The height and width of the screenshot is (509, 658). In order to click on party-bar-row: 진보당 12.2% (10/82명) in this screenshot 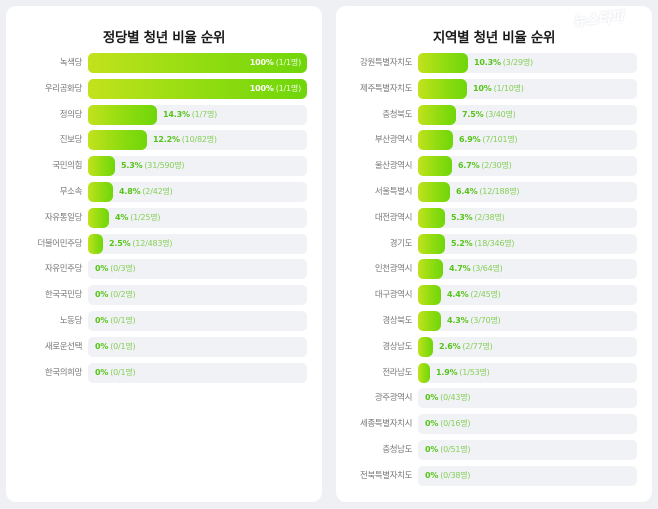, I will do `click(164, 140)`.